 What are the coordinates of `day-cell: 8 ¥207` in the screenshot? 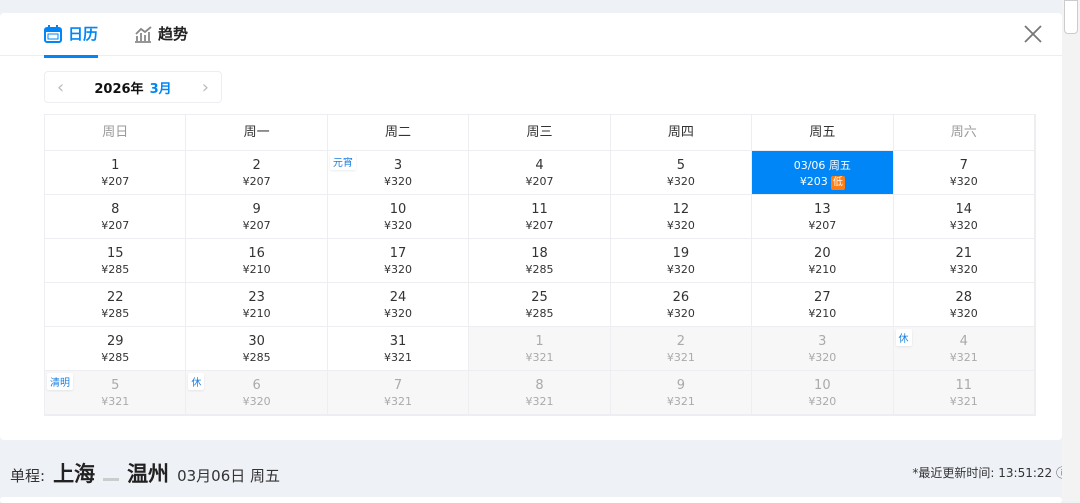 It's located at (116, 217).